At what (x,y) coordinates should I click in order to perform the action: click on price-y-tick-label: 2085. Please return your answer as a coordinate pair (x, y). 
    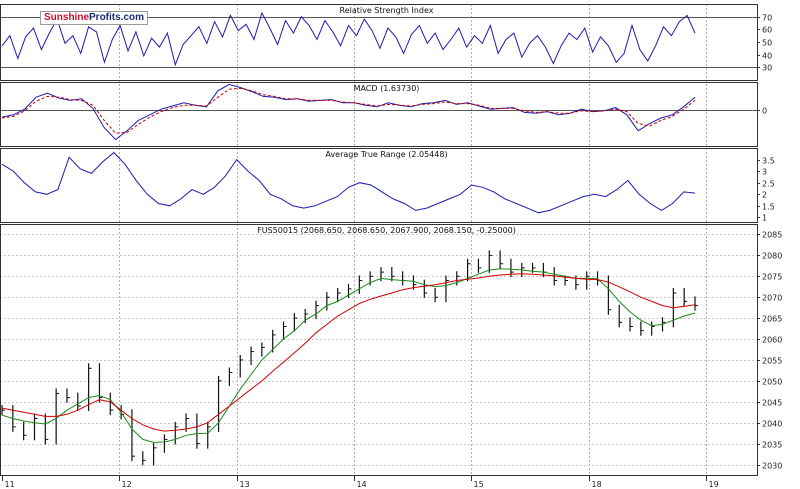
    Looking at the image, I should click on (772, 235).